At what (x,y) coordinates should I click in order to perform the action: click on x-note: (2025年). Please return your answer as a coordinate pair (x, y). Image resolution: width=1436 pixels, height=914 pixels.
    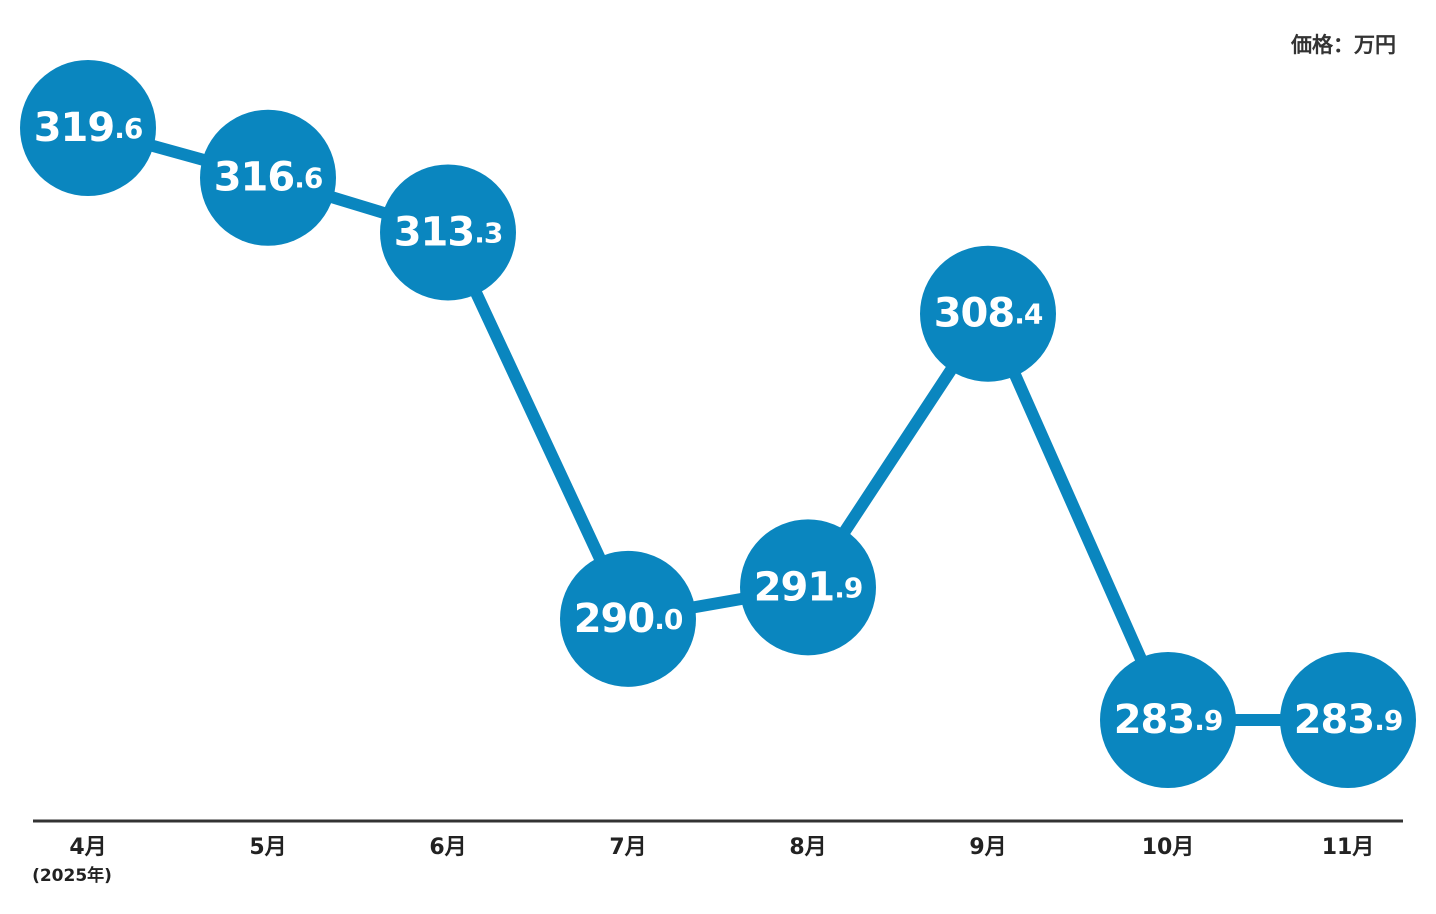
    Looking at the image, I should click on (72, 875).